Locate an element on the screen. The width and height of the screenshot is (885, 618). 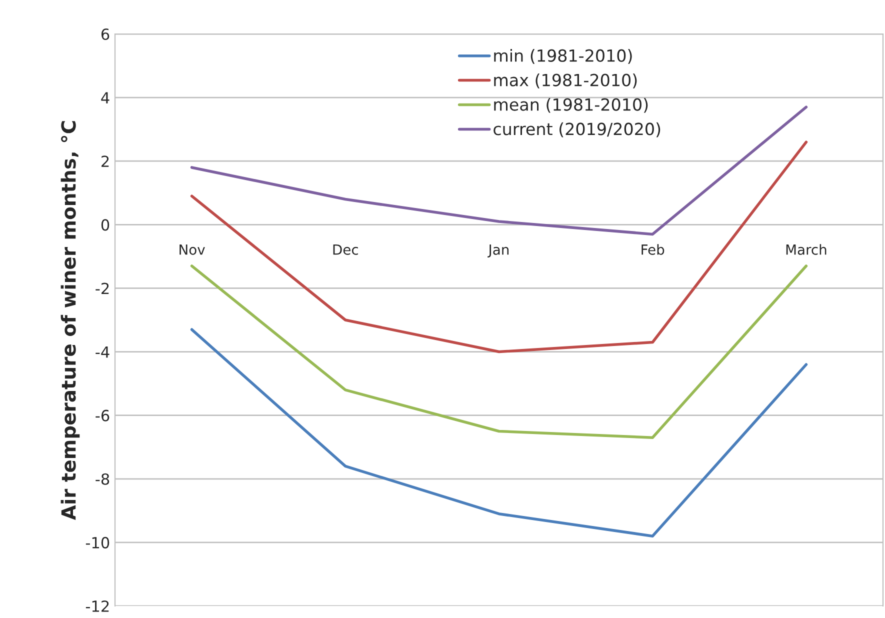
y-tick-label: -2 is located at coordinates (102, 288).